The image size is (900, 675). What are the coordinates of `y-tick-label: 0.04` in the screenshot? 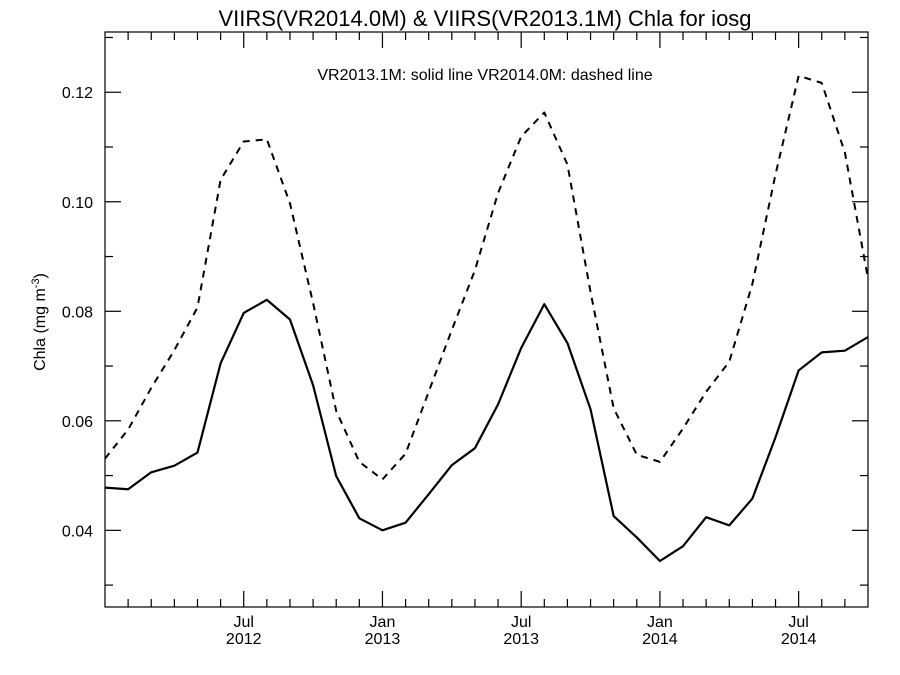 It's located at (77, 531).